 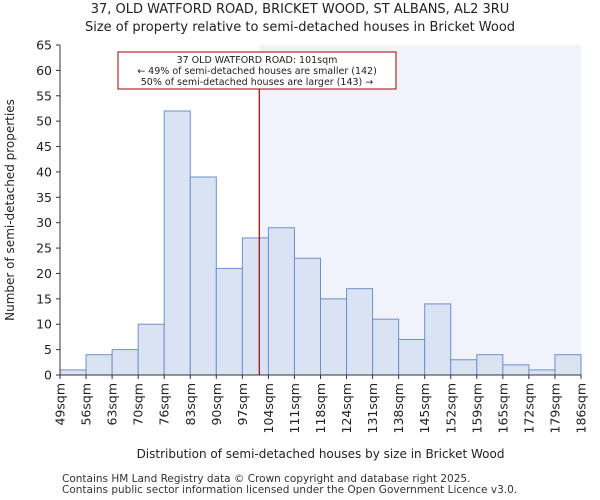 What do you see at coordinates (177, 243) in the screenshot?
I see `bar-76sqm` at bounding box center [177, 243].